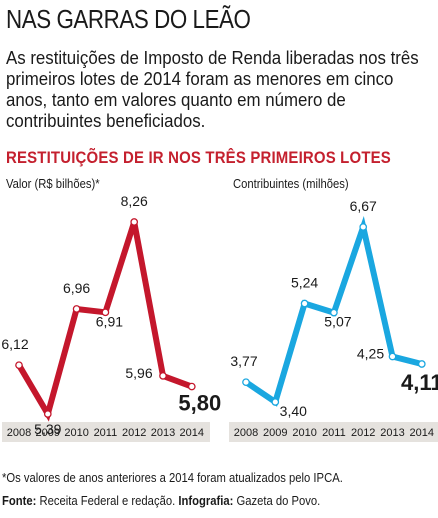  I want to click on data-label: 3,77, so click(243, 361).